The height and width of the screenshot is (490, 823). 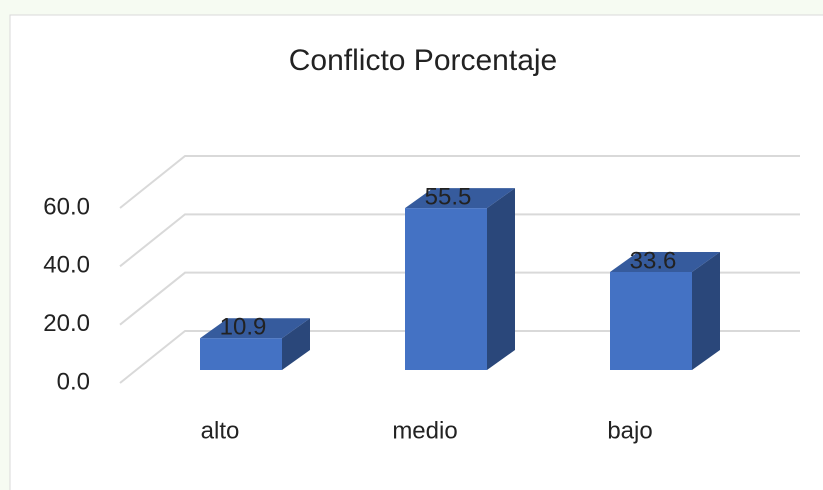 What do you see at coordinates (448, 196) in the screenshot?
I see `data-label: 55.5` at bounding box center [448, 196].